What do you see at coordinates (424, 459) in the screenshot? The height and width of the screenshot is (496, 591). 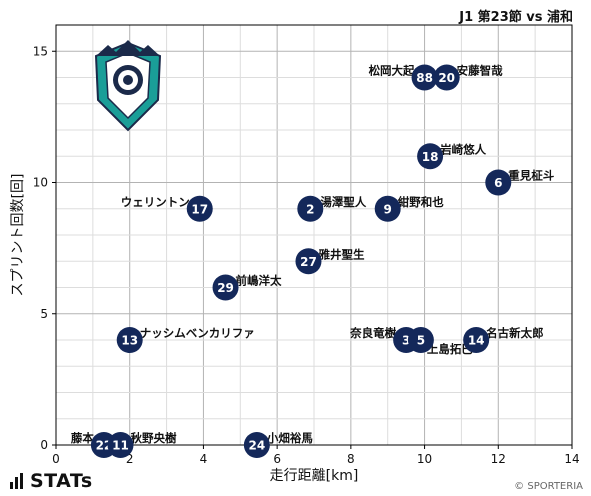 I see `x-tick-label: 10` at bounding box center [424, 459].